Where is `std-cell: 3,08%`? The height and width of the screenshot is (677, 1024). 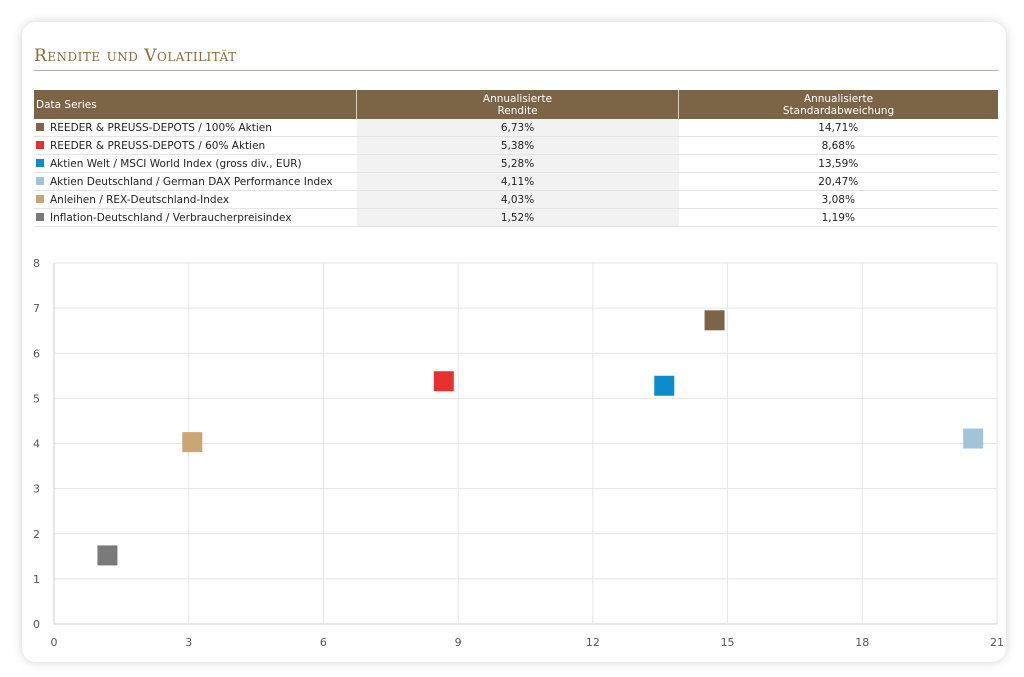 std-cell: 3,08% is located at coordinates (838, 199).